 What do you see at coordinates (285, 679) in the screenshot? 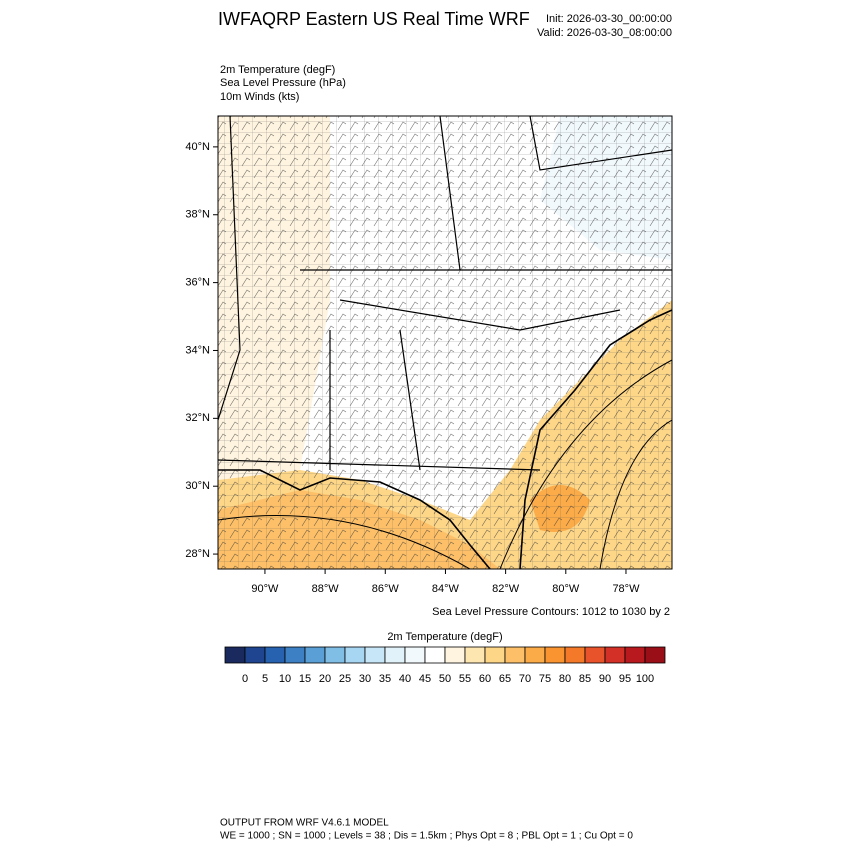
I see `colorbar-label: 10` at bounding box center [285, 679].